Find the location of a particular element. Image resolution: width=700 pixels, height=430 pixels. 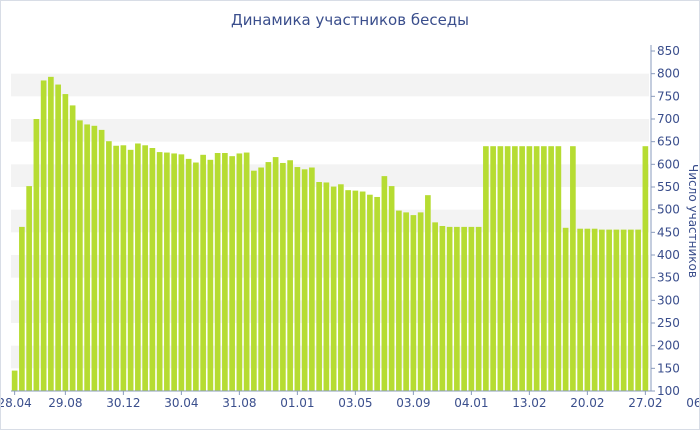

y-tick-label: 250 is located at coordinates (668, 323).